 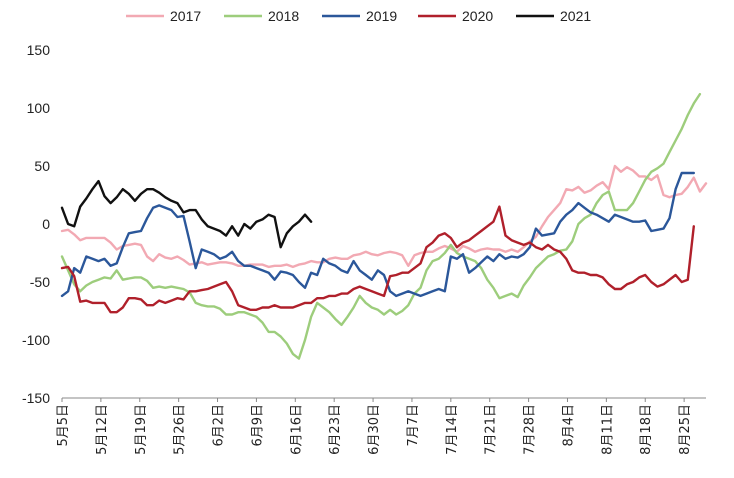 I want to click on x-tick-label: 8月25日, so click(x=685, y=429).